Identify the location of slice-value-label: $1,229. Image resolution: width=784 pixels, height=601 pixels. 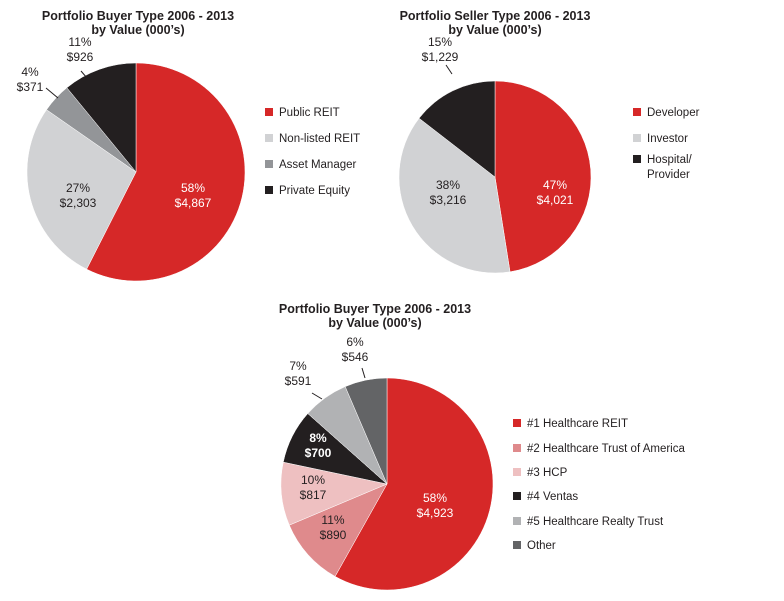
(440, 57).